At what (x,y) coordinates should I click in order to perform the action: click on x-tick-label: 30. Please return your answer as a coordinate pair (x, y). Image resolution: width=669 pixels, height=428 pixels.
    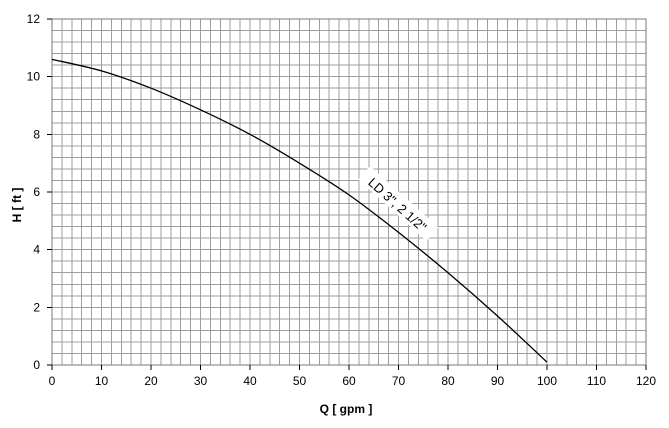
    Looking at the image, I should click on (201, 381).